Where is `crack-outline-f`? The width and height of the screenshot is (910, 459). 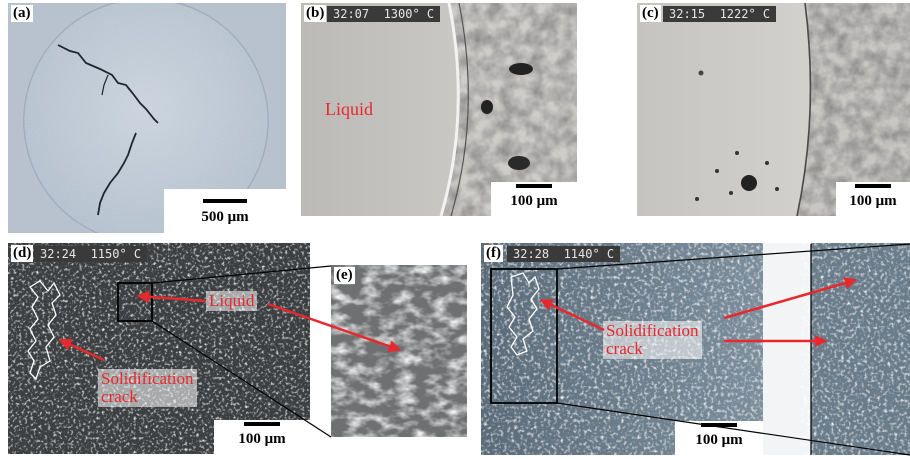
crack-outline-f is located at coordinates (523, 314).